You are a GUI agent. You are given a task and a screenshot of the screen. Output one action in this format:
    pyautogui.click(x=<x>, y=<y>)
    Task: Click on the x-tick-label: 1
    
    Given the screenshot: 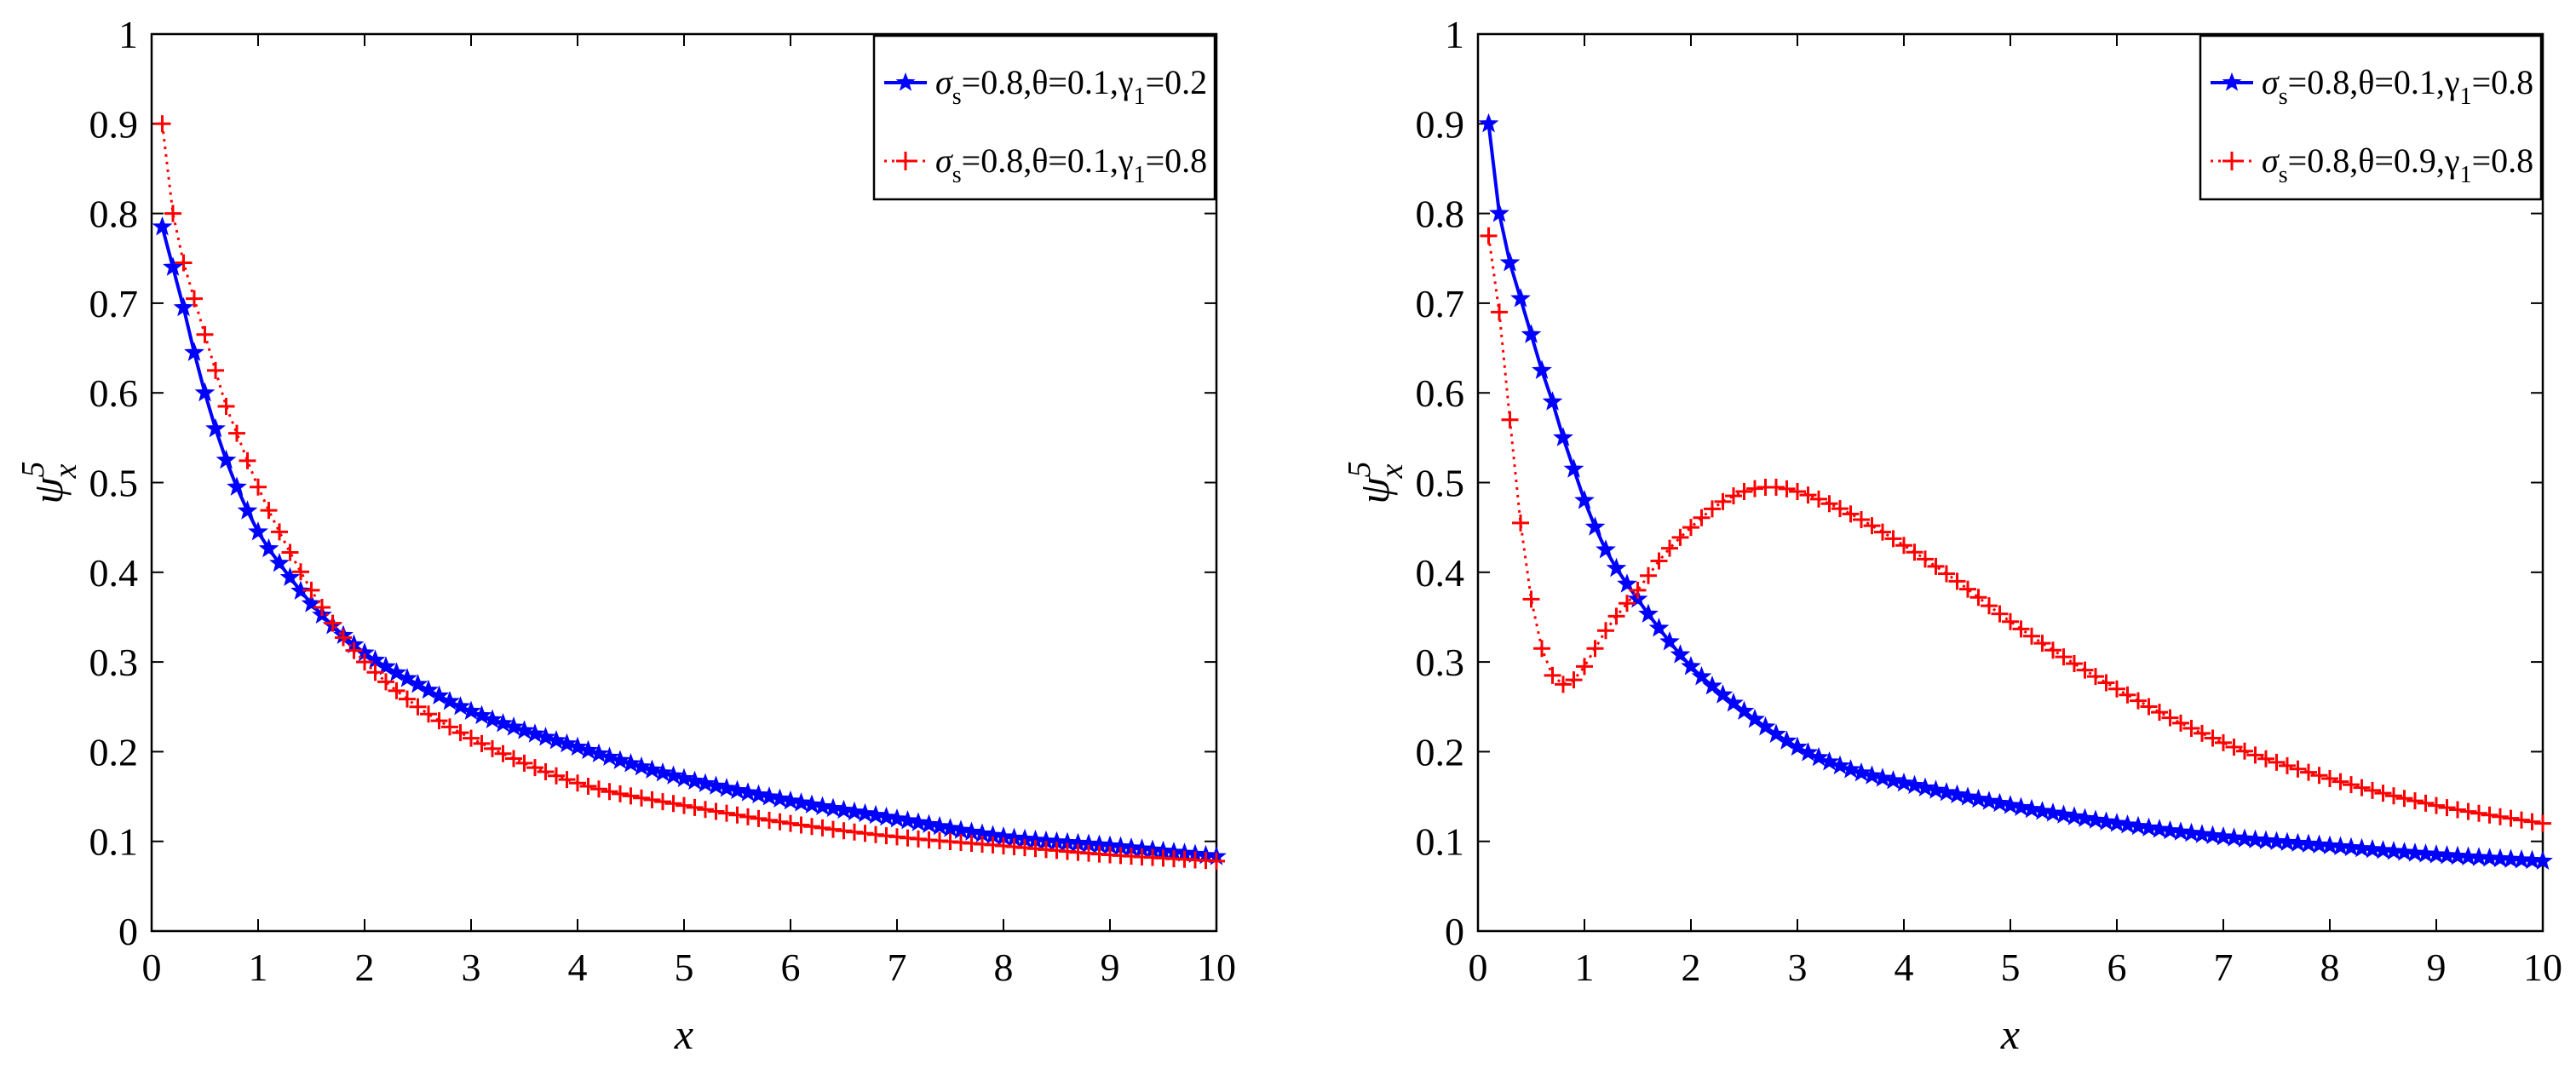 What is the action you would take?
    pyautogui.click(x=1585, y=968)
    